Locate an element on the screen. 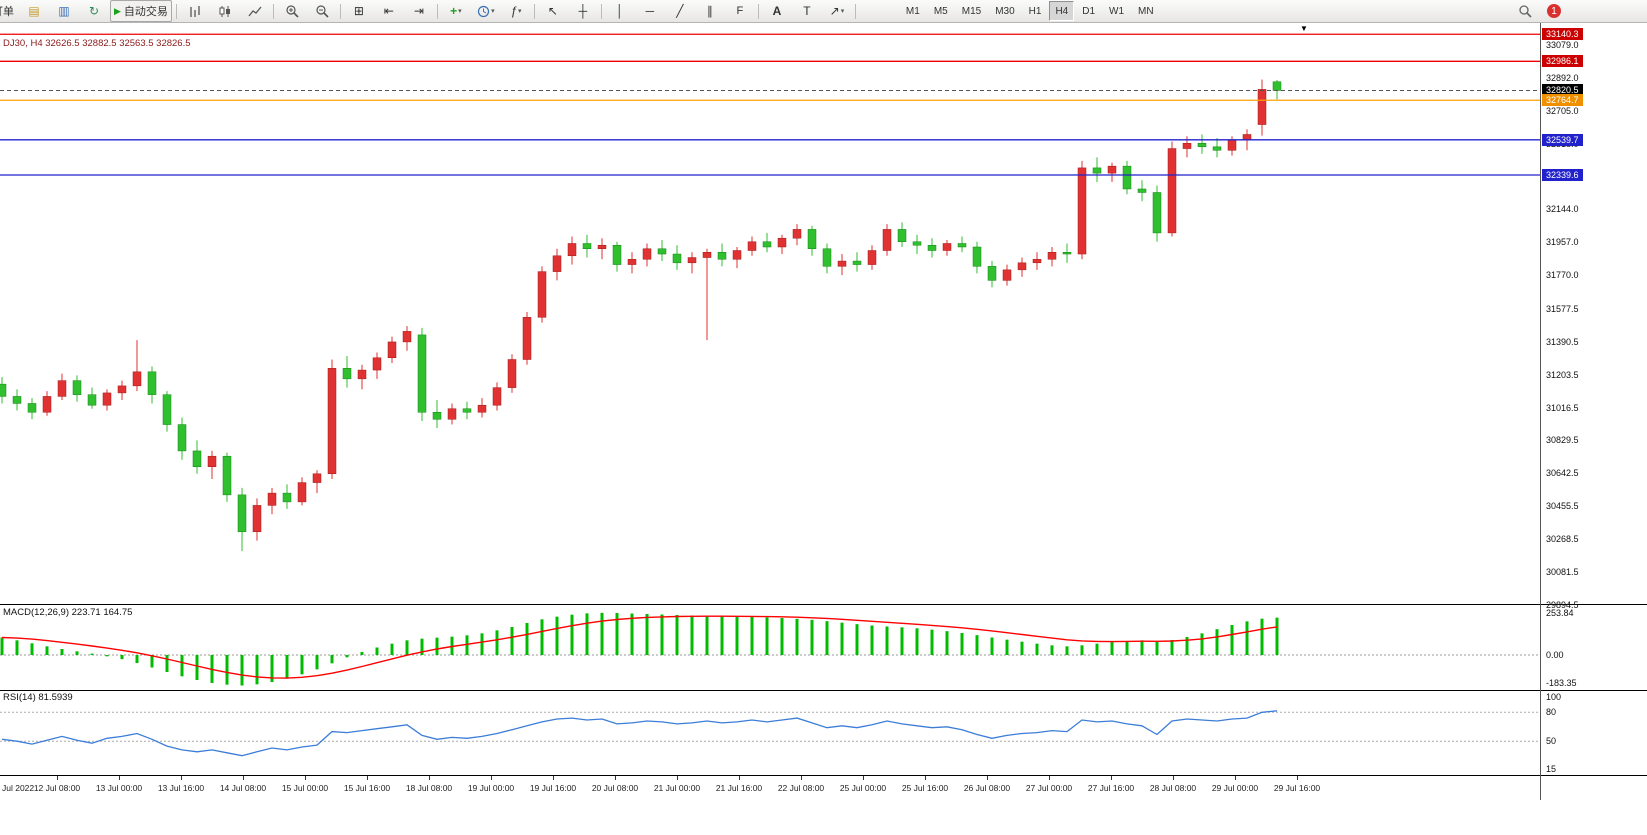 The image size is (1647, 835). new-chart-icon: + is located at coordinates (454, 11).